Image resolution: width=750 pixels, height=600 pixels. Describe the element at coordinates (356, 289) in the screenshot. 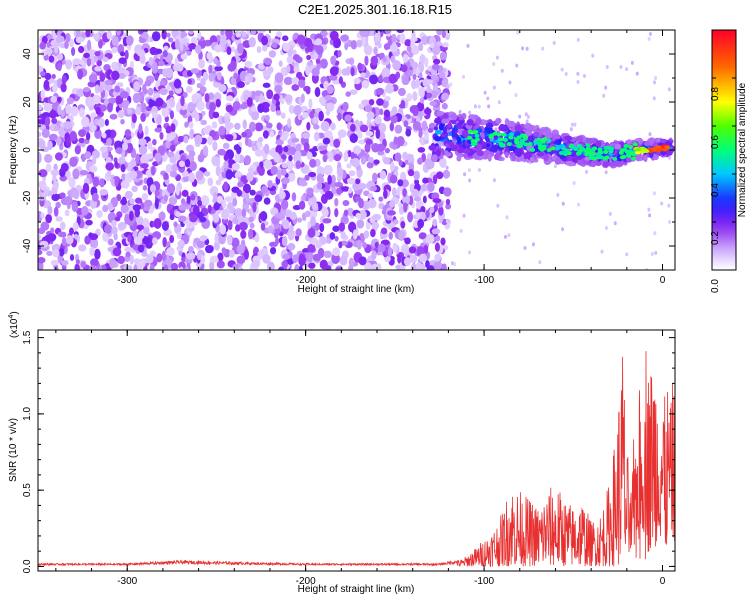

I see `x-axis-label: Height of straight line (km)` at that location.